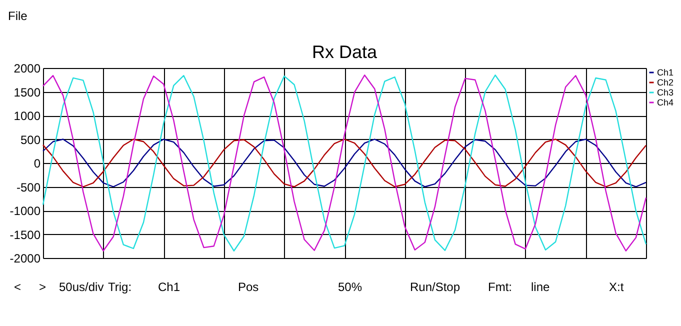 The width and height of the screenshot is (681, 326). Describe the element at coordinates (120, 287) in the screenshot. I see `text: Trig:` at that location.